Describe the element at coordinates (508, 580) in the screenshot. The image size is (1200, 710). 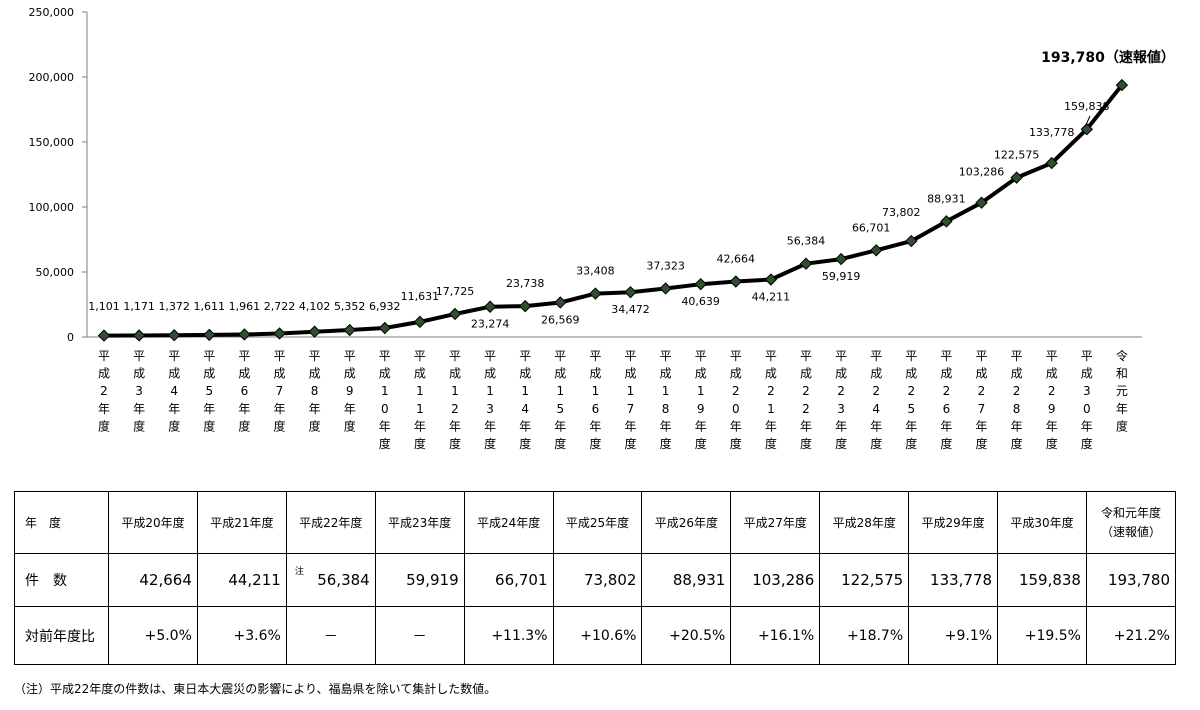
I see `table-cell: 66,701` at that location.